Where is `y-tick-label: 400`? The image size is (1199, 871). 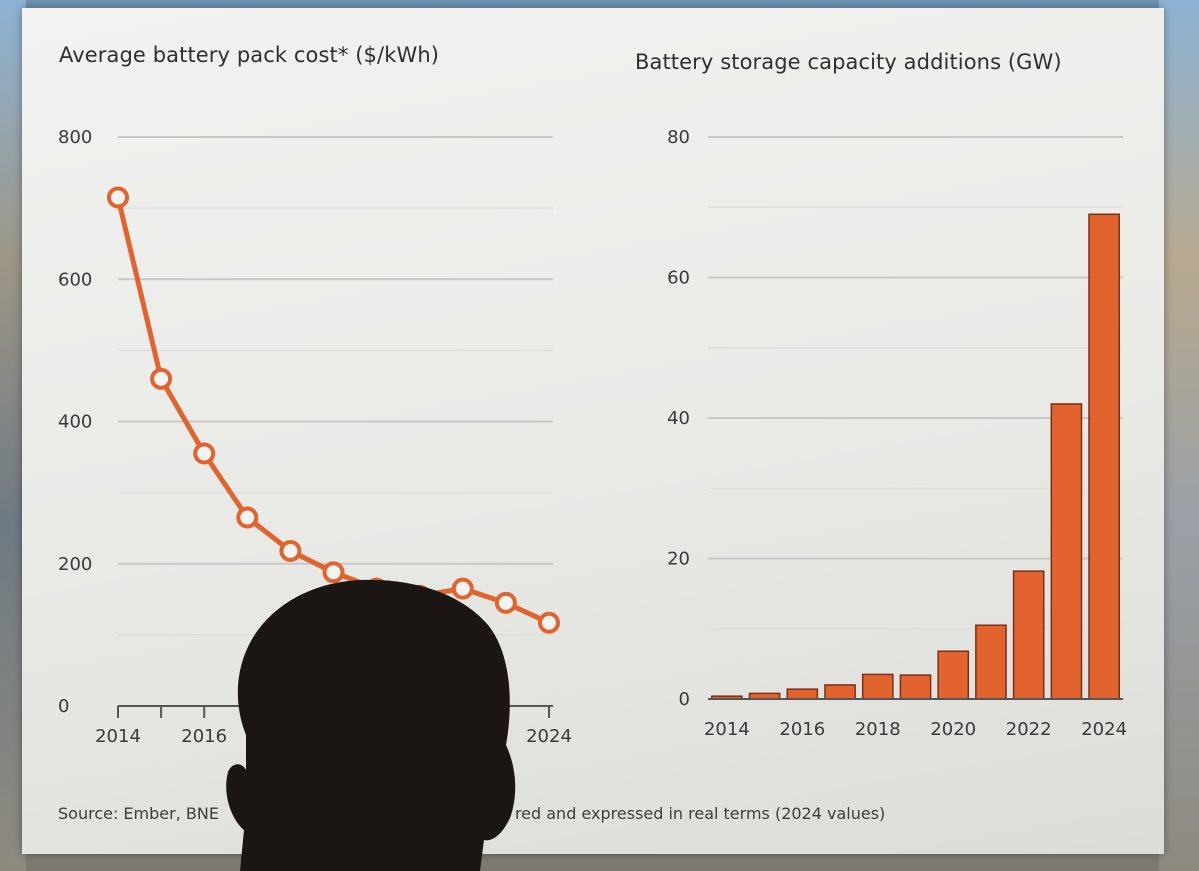
y-tick-label: 400 is located at coordinates (75, 422).